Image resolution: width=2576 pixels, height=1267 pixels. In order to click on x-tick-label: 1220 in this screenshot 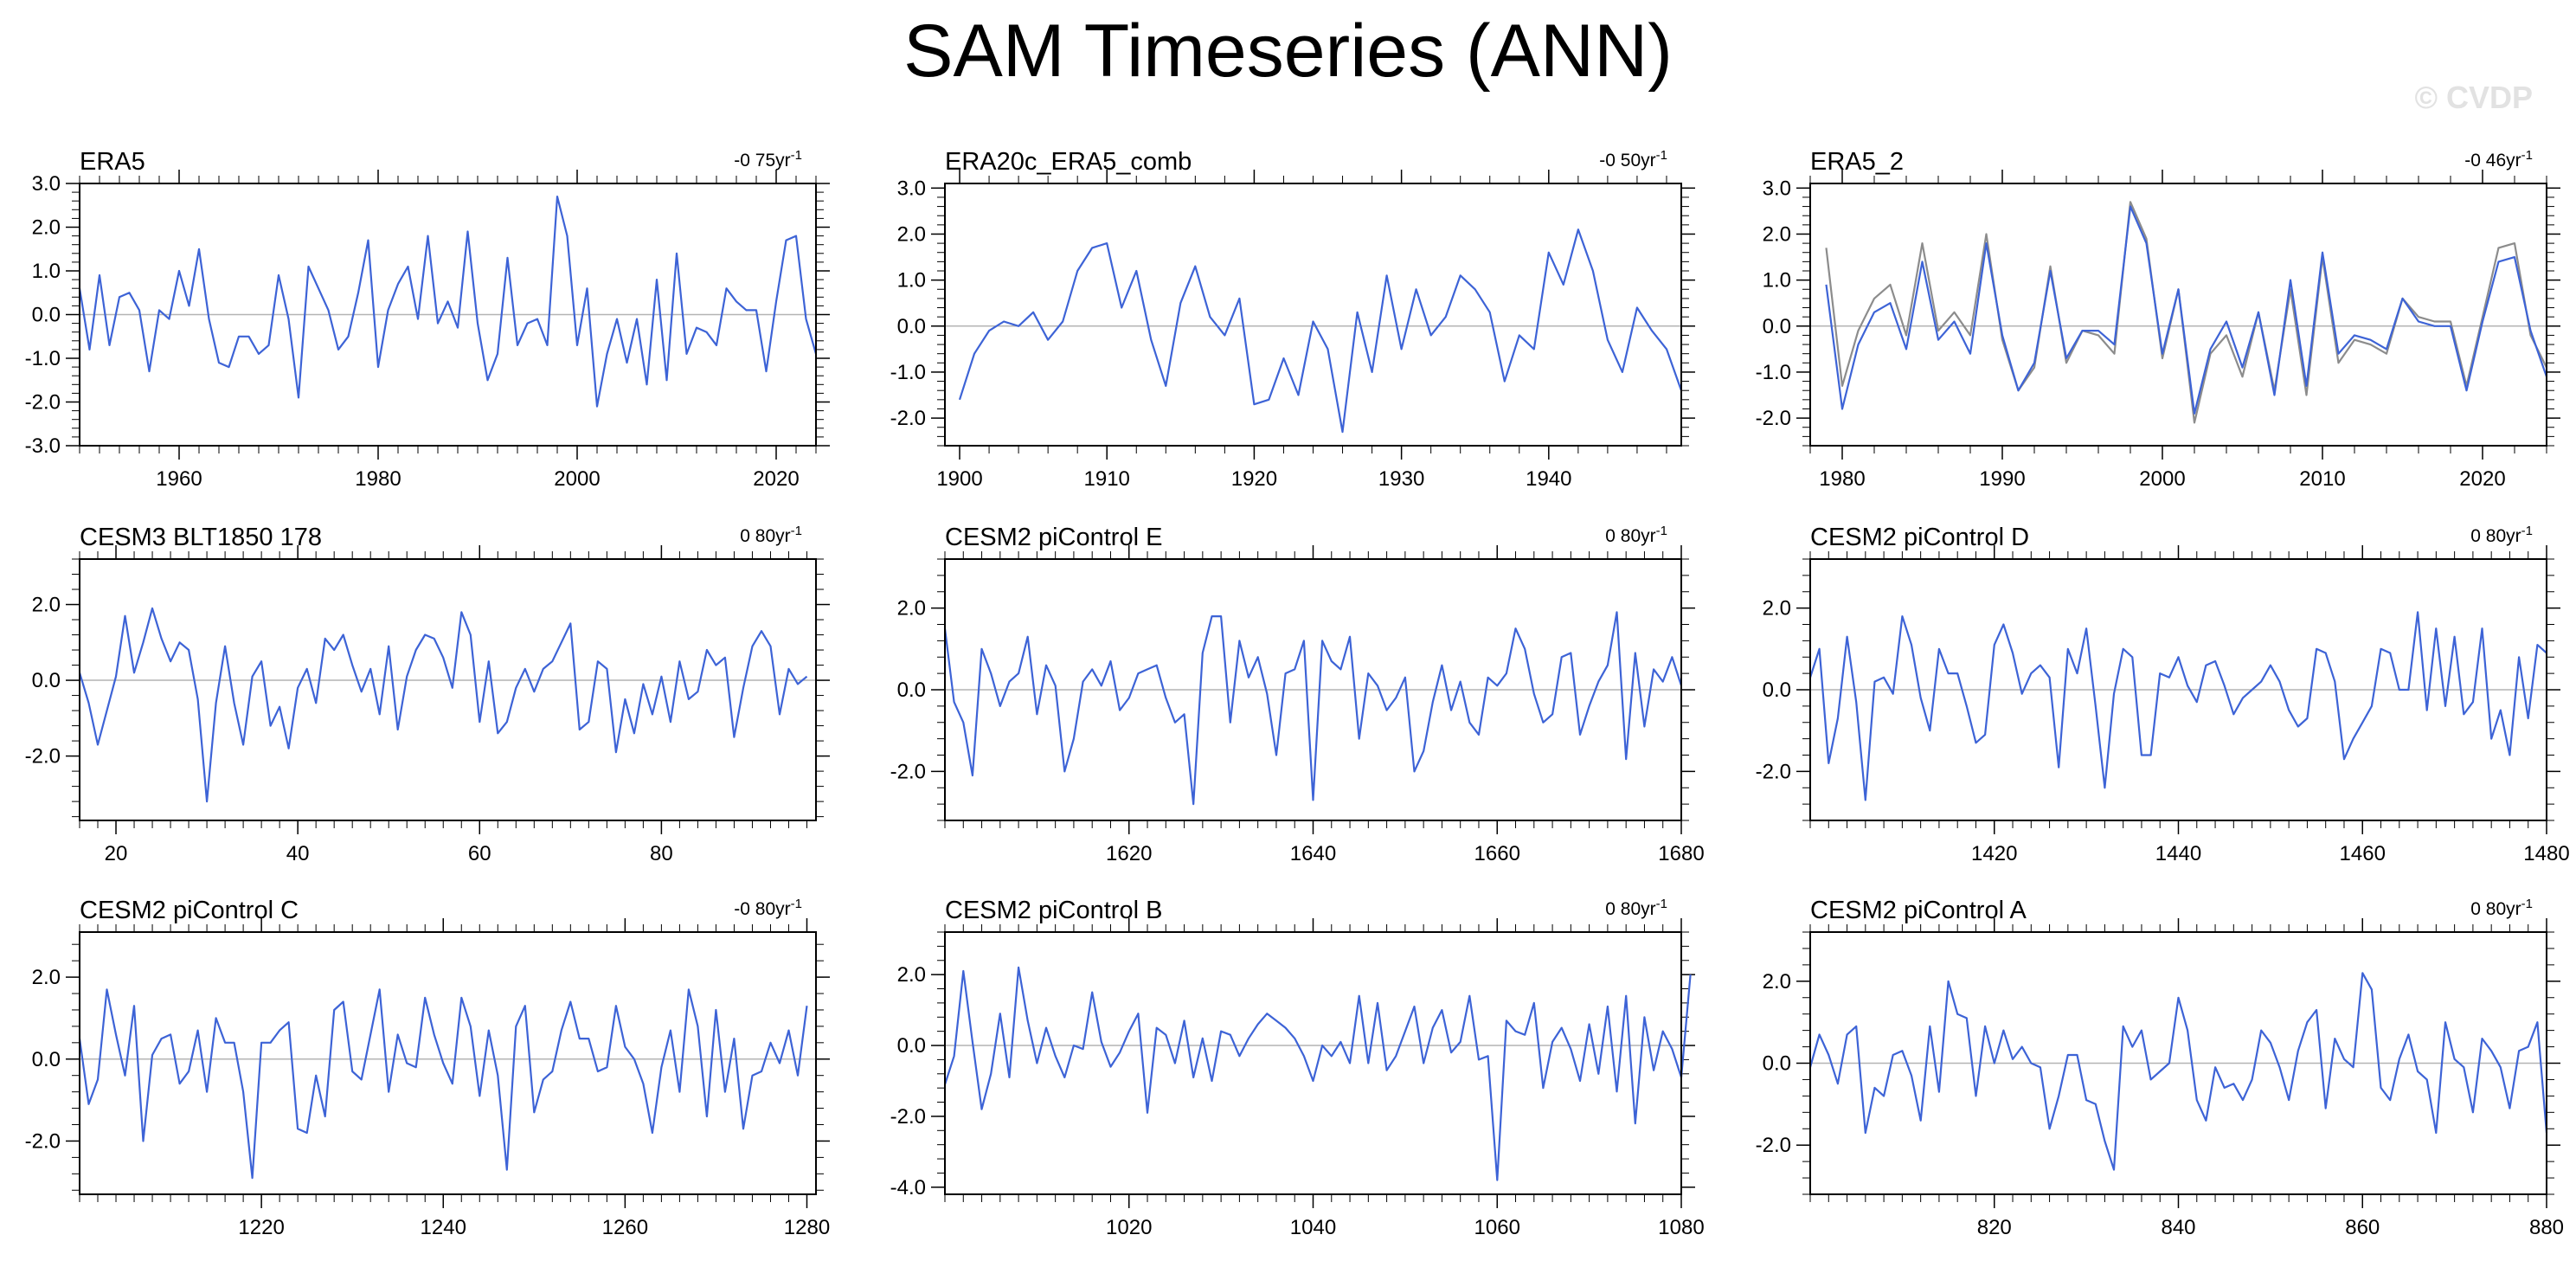, I will do `click(261, 1227)`.